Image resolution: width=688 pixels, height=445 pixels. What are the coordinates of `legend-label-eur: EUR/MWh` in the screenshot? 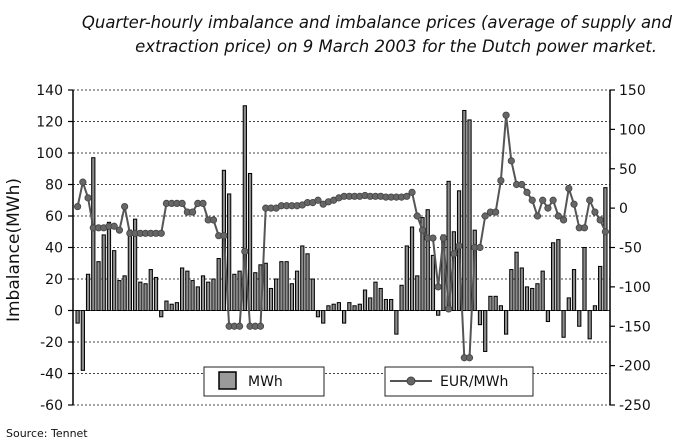 It's located at (474, 382).